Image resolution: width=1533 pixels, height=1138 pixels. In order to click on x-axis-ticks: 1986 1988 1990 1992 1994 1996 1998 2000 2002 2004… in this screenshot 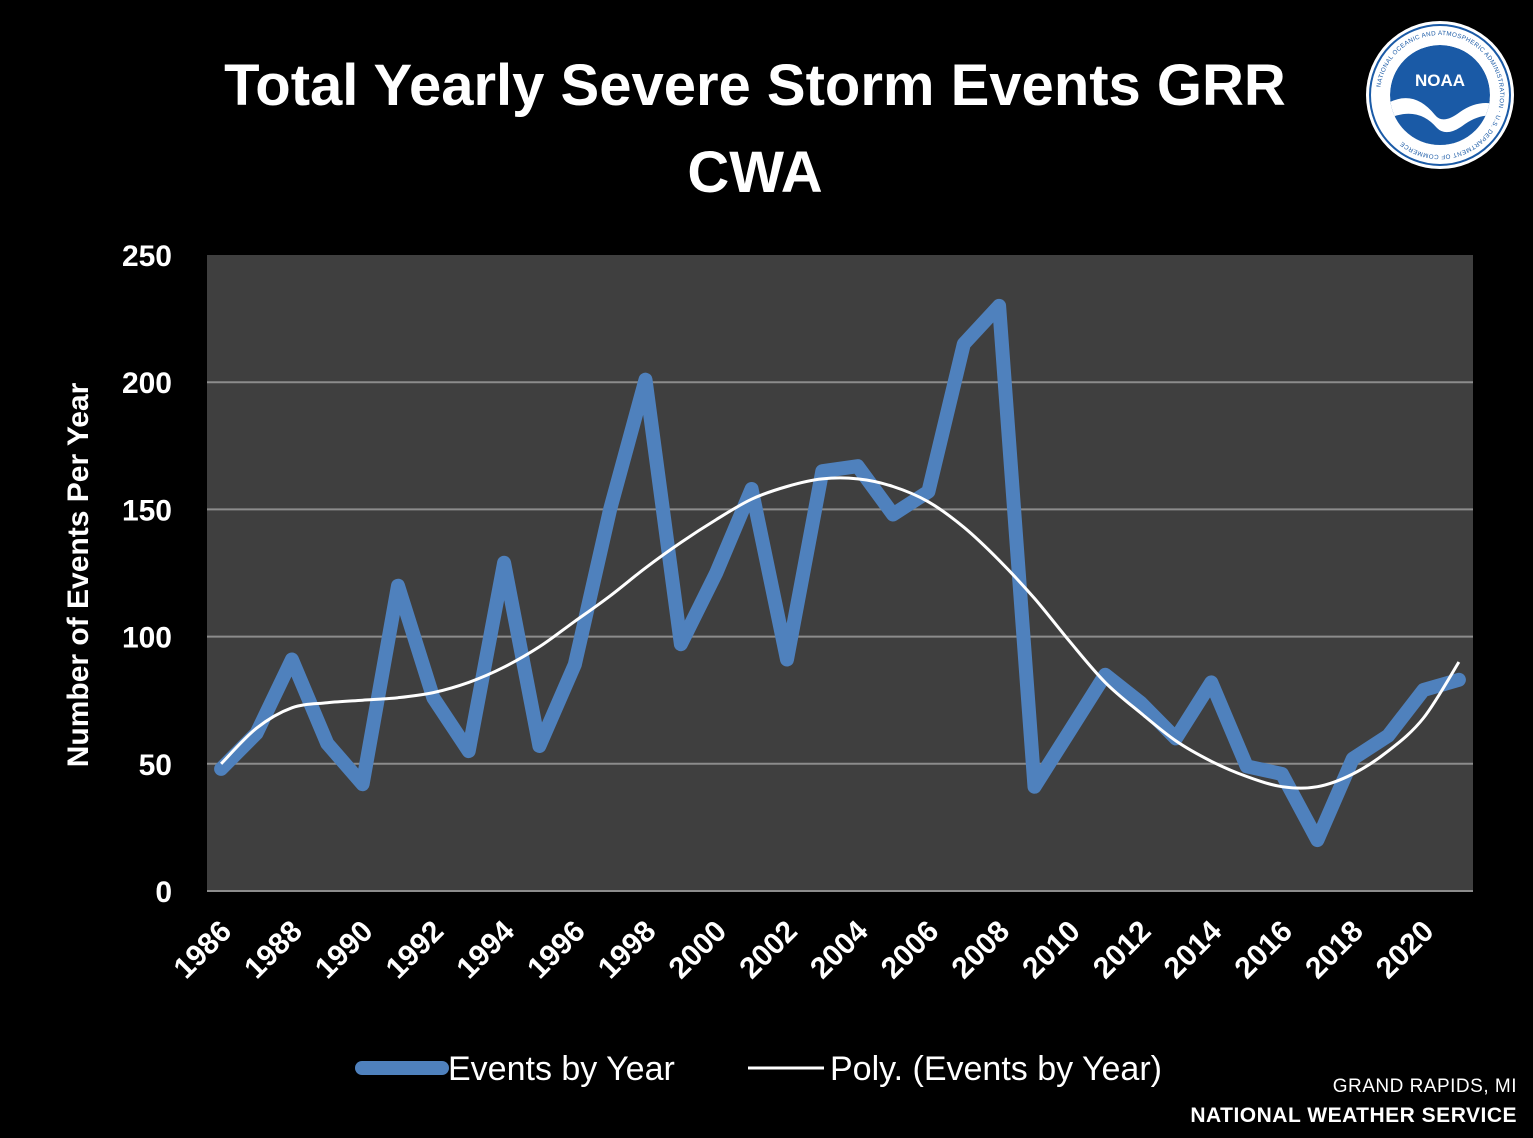, I will do `click(804, 949)`.